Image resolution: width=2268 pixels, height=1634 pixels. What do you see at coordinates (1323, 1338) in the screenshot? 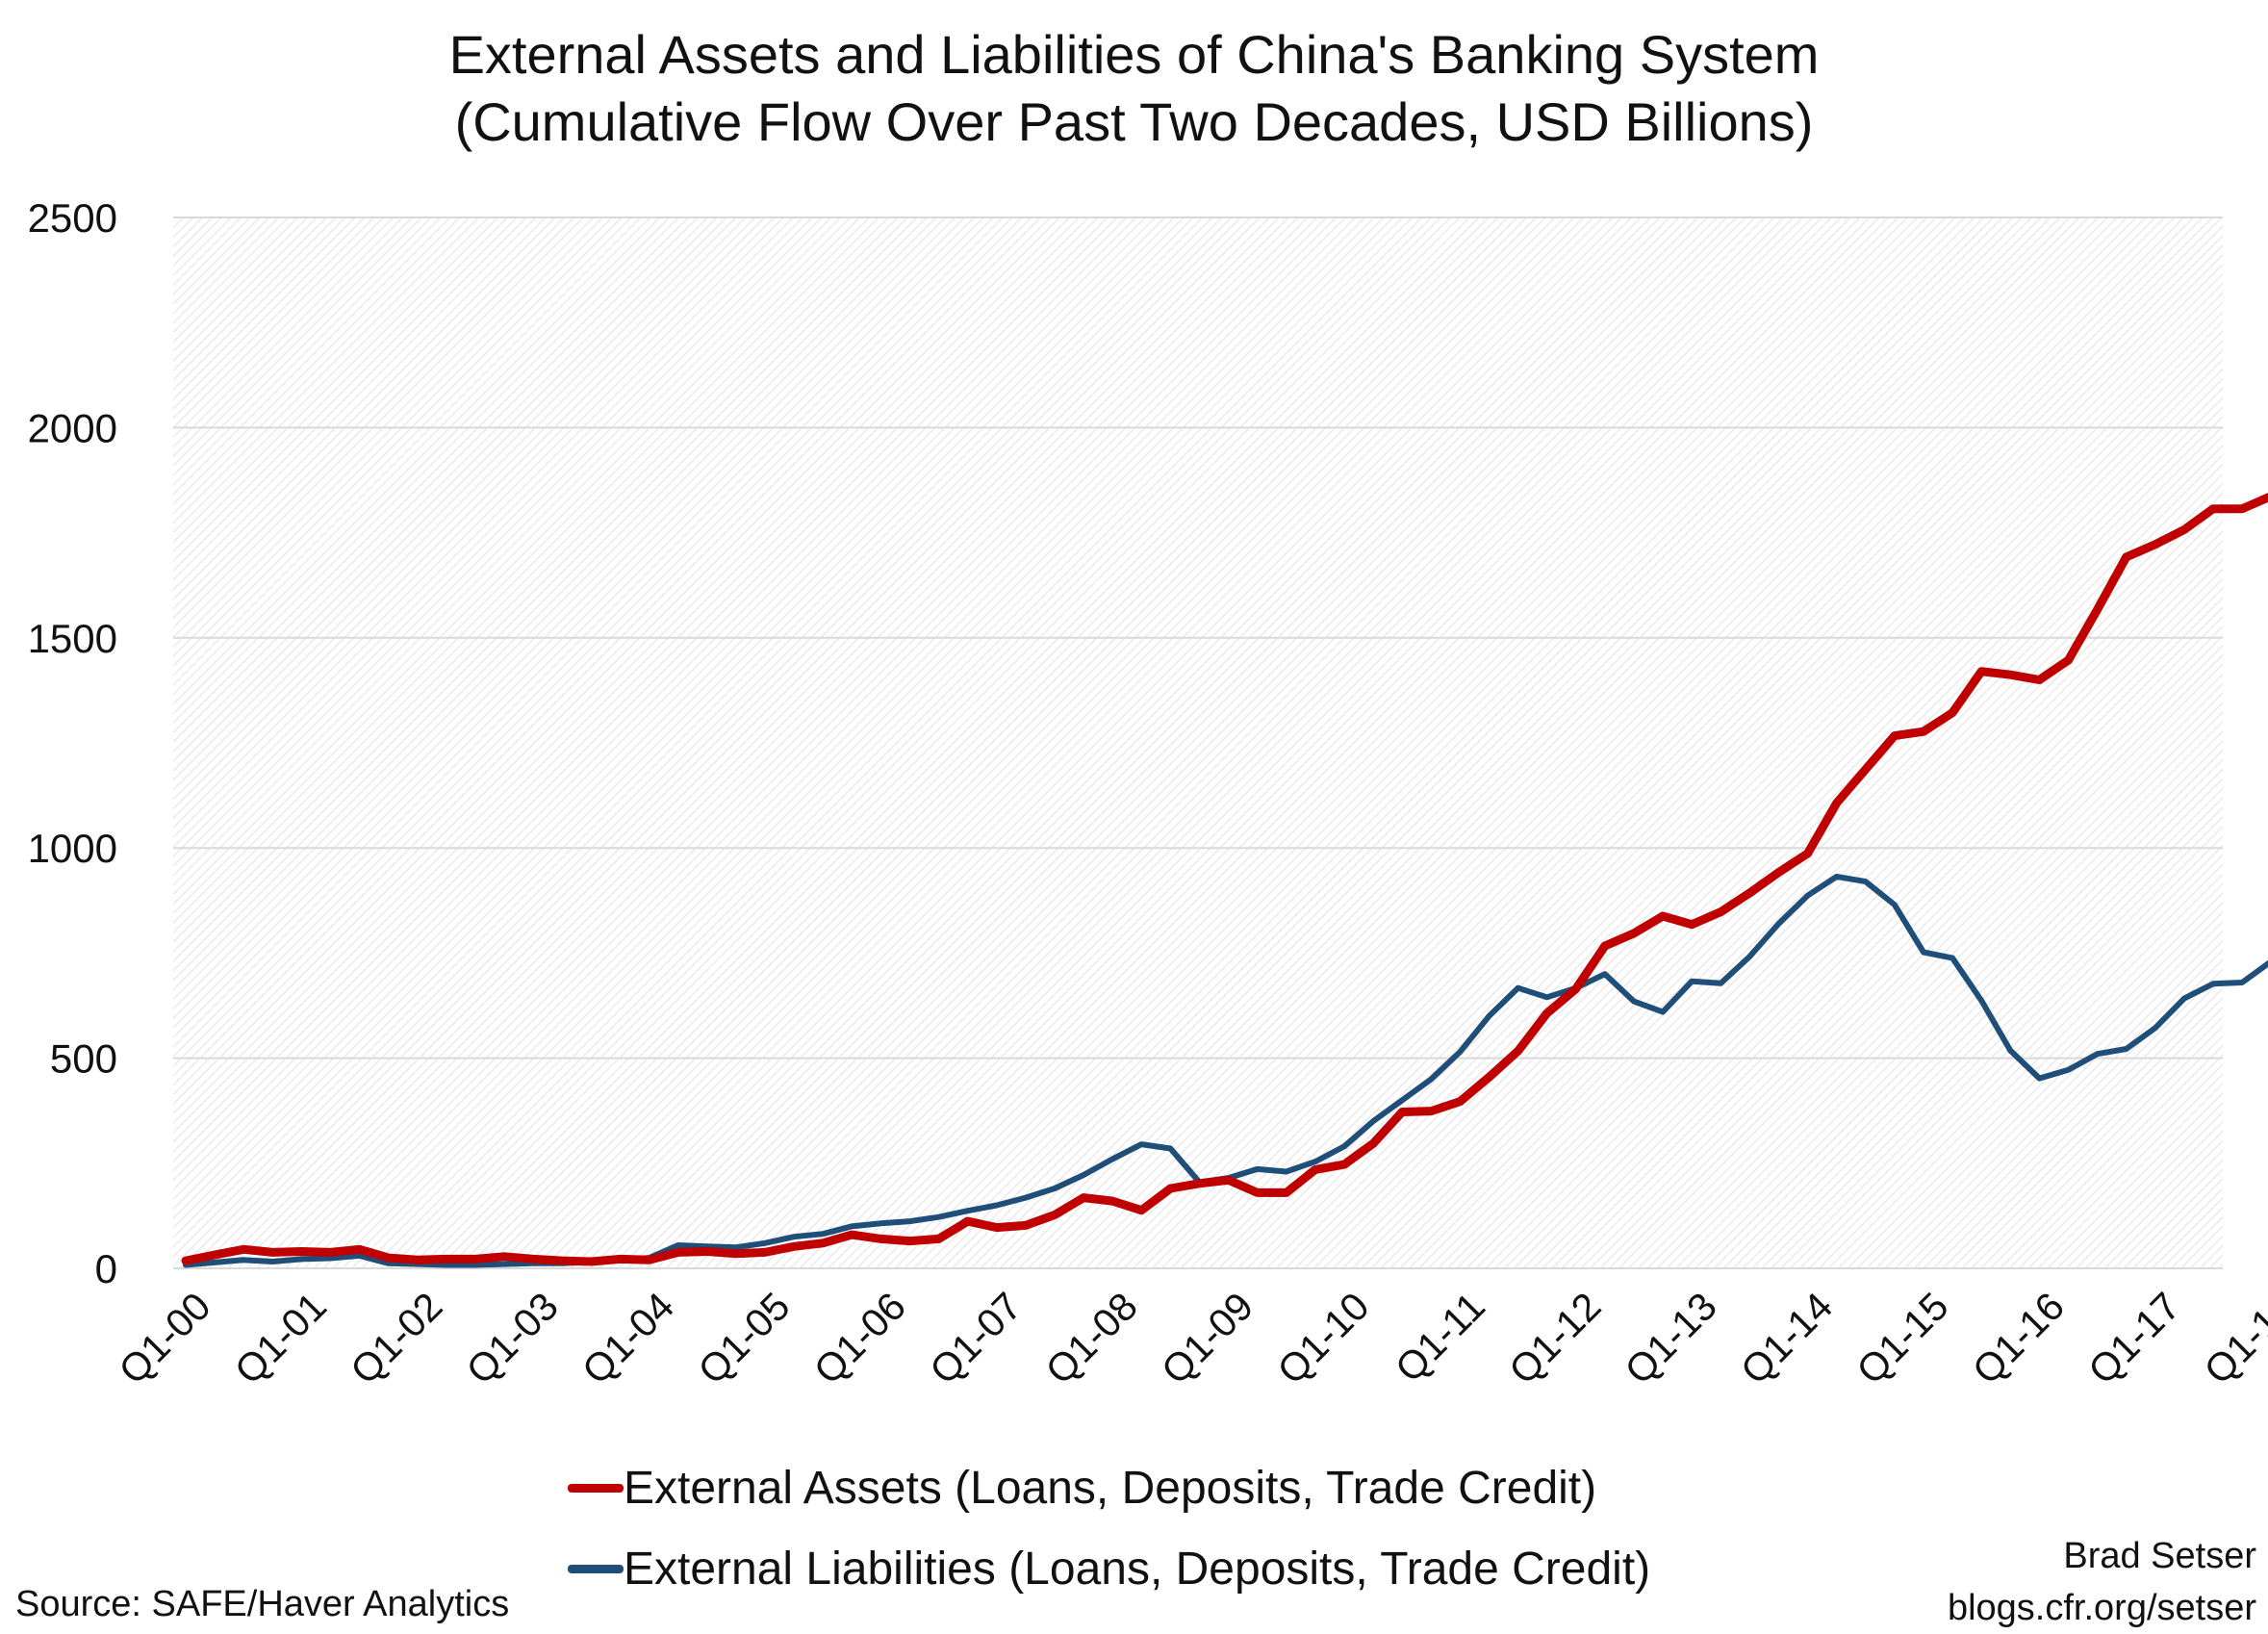
I see `x-tick-label: Q1-10` at bounding box center [1323, 1338].